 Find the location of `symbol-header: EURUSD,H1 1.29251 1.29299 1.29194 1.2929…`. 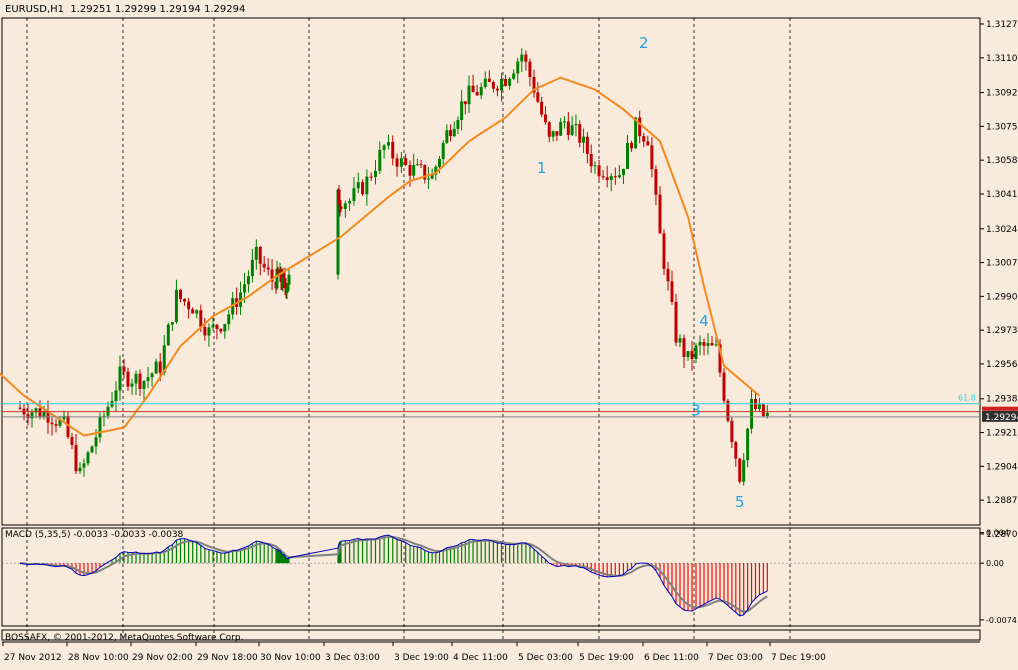

symbol-header: EURUSD,H1 1.29251 1.29299 1.29194 1.2929… is located at coordinates (125, 9).